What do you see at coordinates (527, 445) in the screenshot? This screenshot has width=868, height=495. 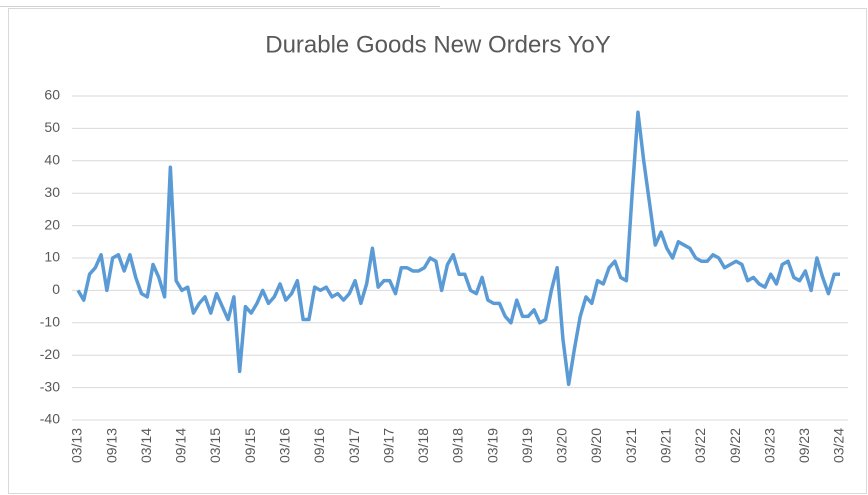 I see `x-tick-label: 09/19` at bounding box center [527, 445].